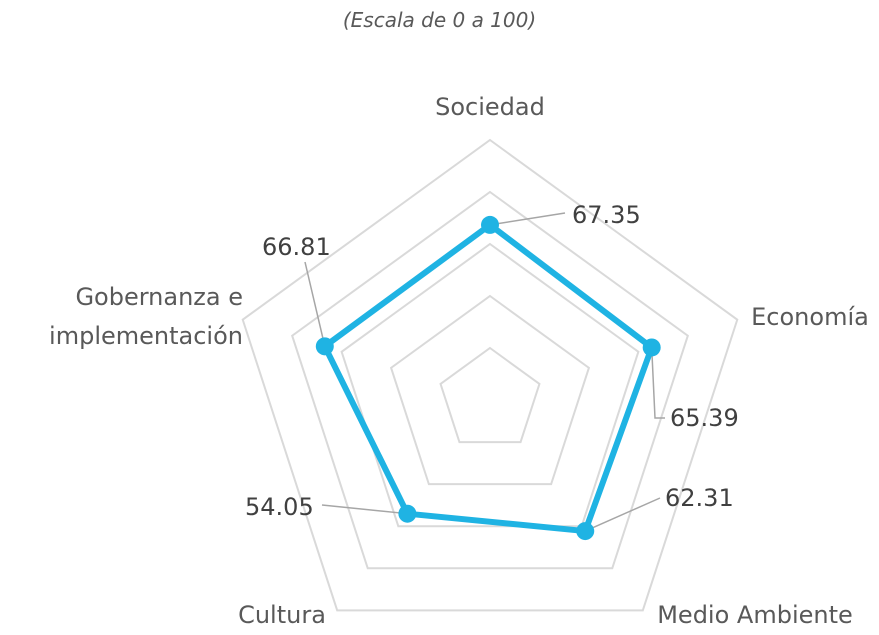  Describe the element at coordinates (606, 215) in the screenshot. I see `data-label: 67.35` at that location.